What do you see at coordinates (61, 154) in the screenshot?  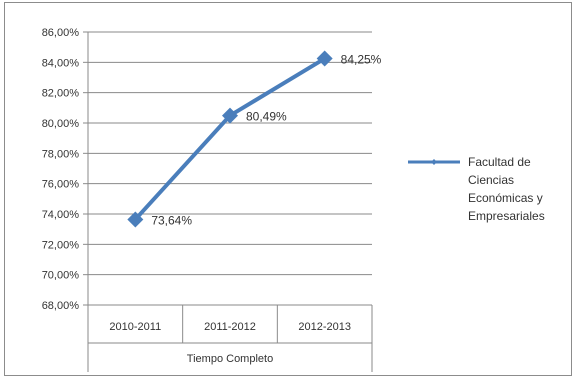 I see `y-tick-label: 78,00%` at bounding box center [61, 154].